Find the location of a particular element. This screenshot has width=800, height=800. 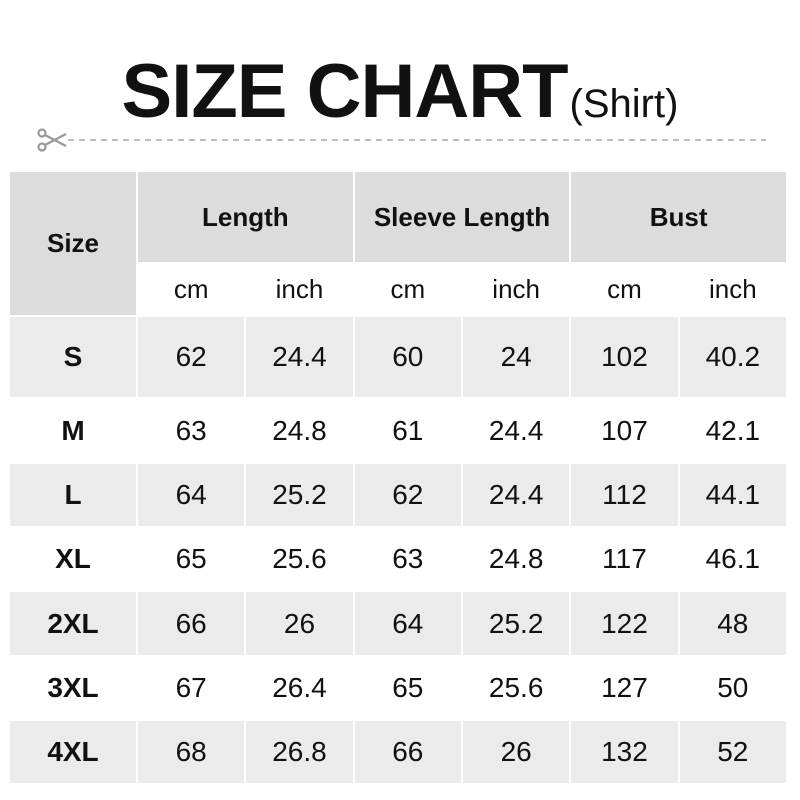

value-cell: 132 is located at coordinates (624, 752).